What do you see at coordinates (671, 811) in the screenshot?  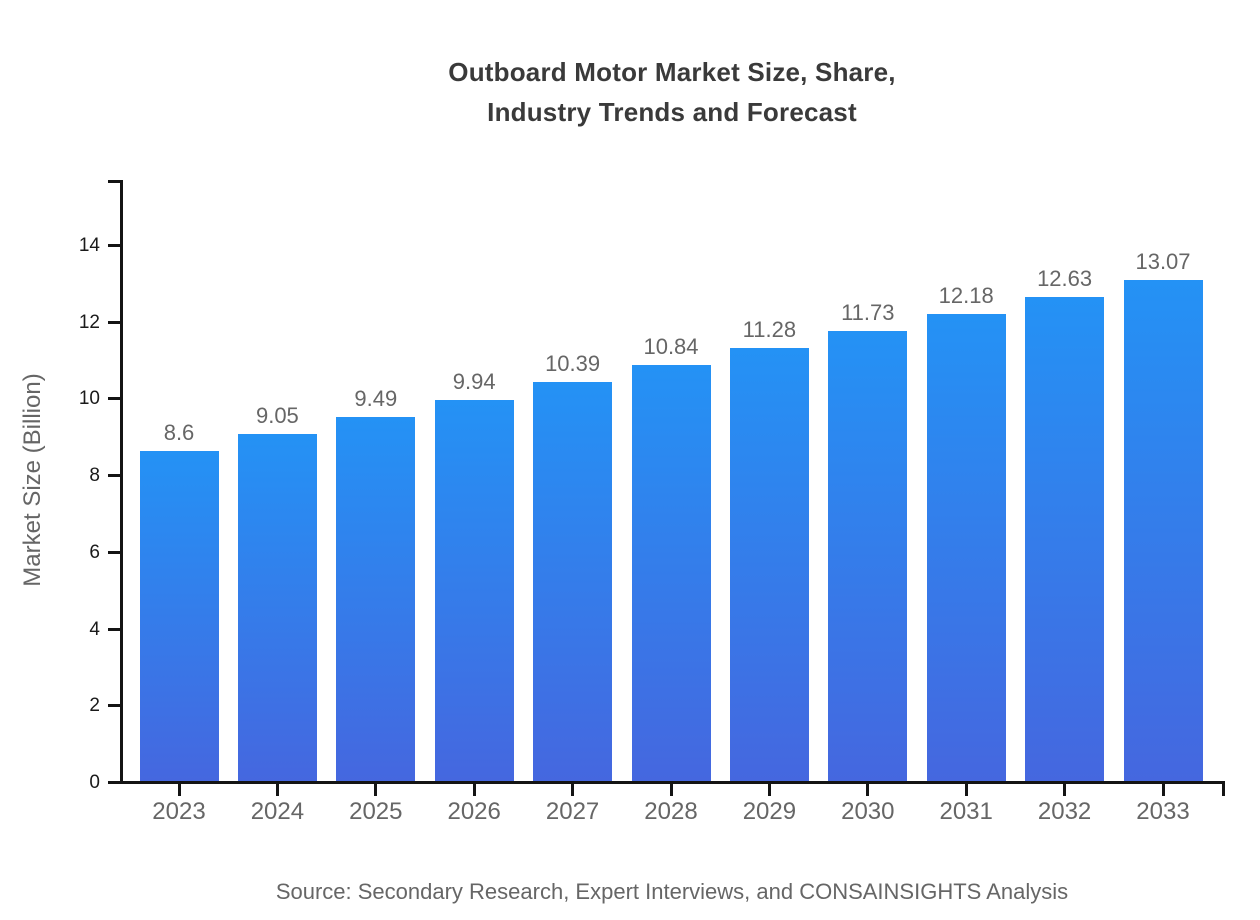 I see `x-tick-label: 2028` at bounding box center [671, 811].